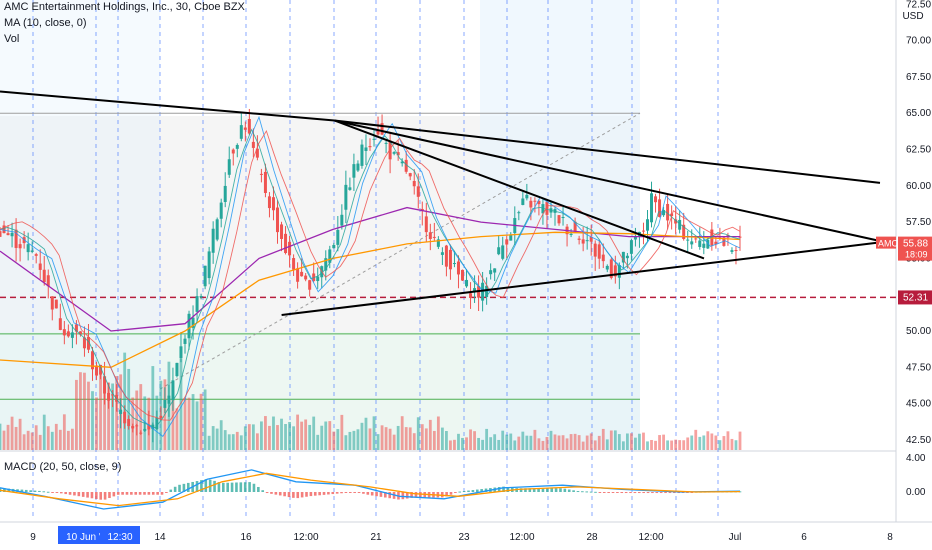 The height and width of the screenshot is (550, 932). Describe the element at coordinates (370, 489) in the screenshot. I see `macd-signal-line` at that location.